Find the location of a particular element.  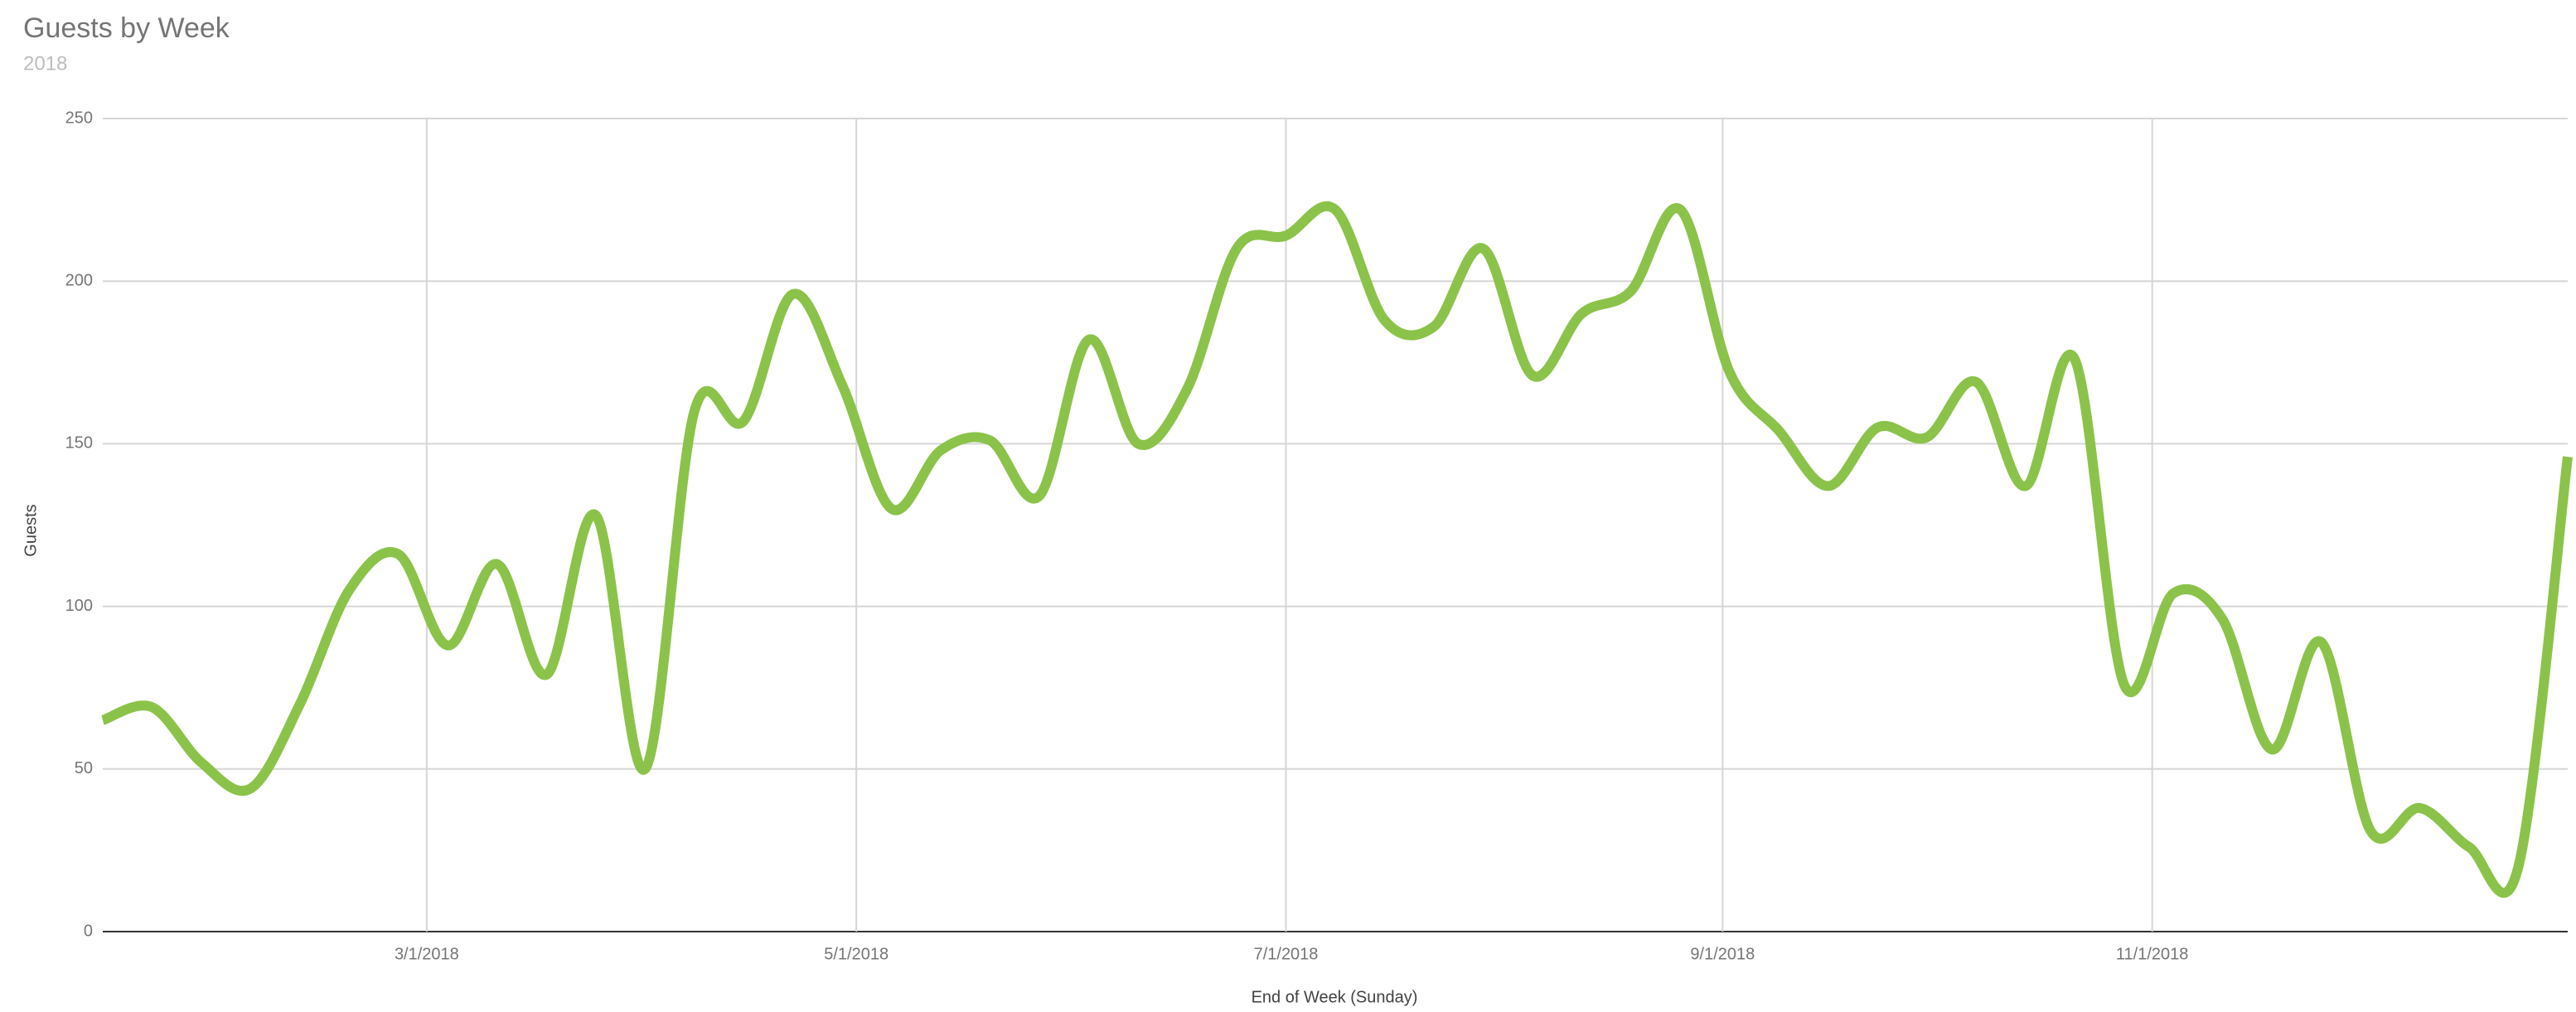

y-tick-label: 150 is located at coordinates (79, 443).